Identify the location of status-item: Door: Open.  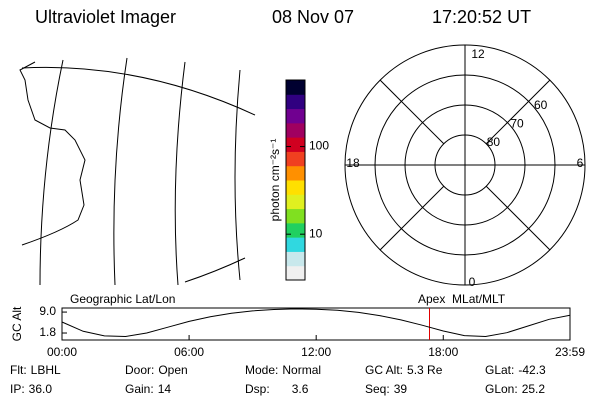
(156, 370).